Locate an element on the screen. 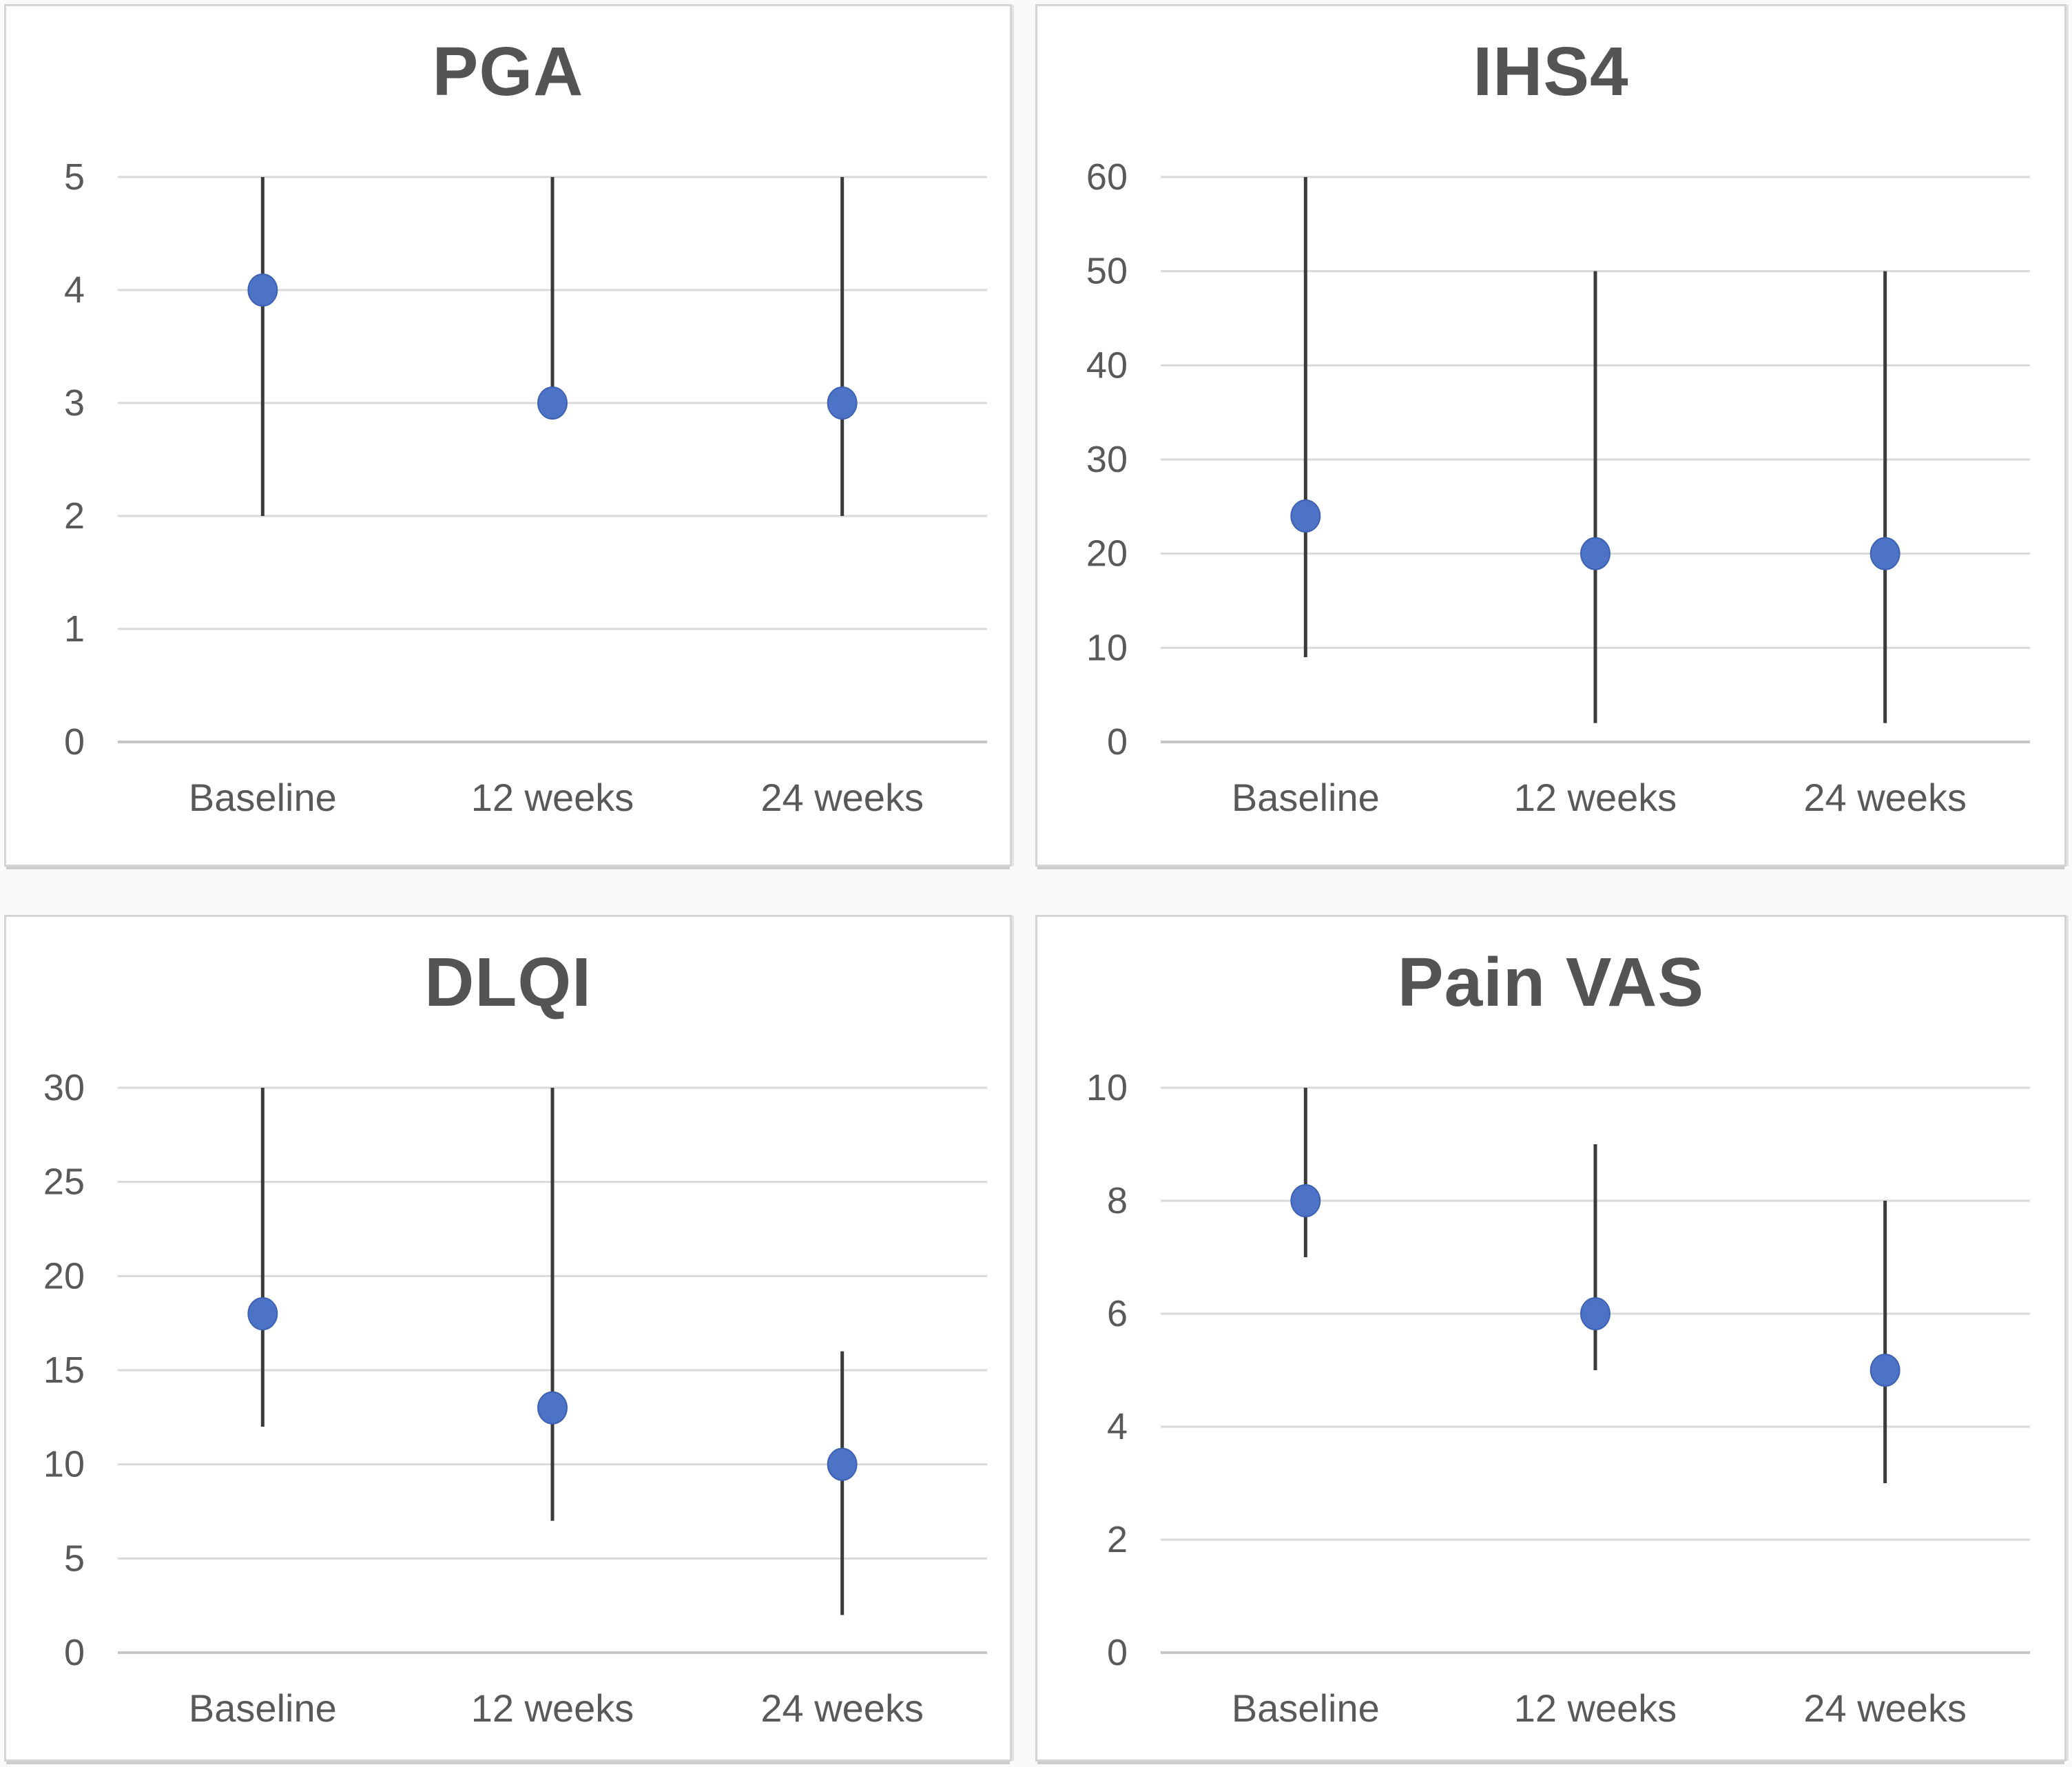 The image size is (2072, 1767). y-tick-label: 6 is located at coordinates (1116, 1313).